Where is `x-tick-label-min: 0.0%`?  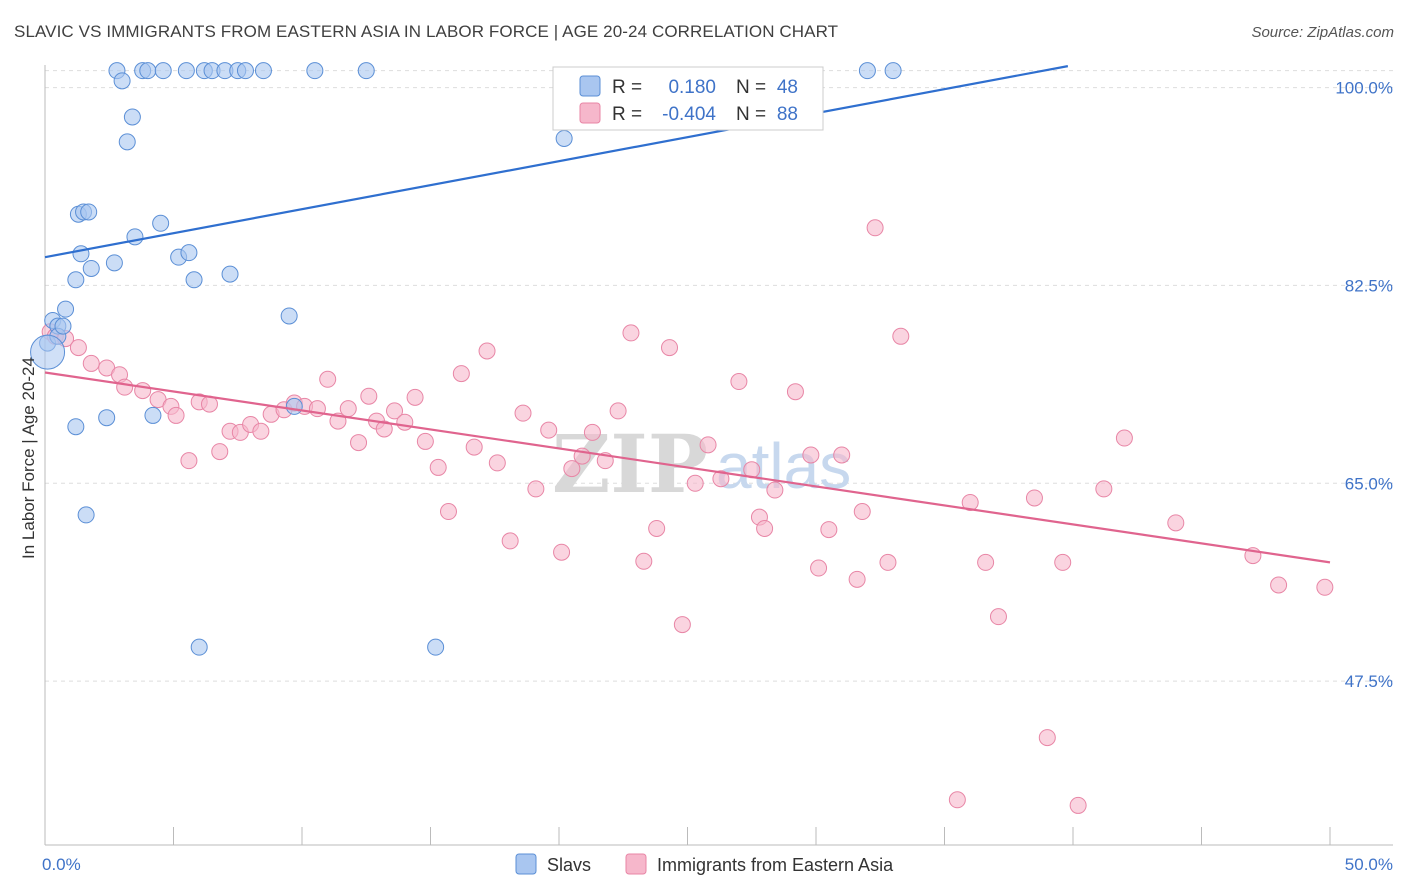
x-tick-label-min: 0.0% is located at coordinates (61, 864).